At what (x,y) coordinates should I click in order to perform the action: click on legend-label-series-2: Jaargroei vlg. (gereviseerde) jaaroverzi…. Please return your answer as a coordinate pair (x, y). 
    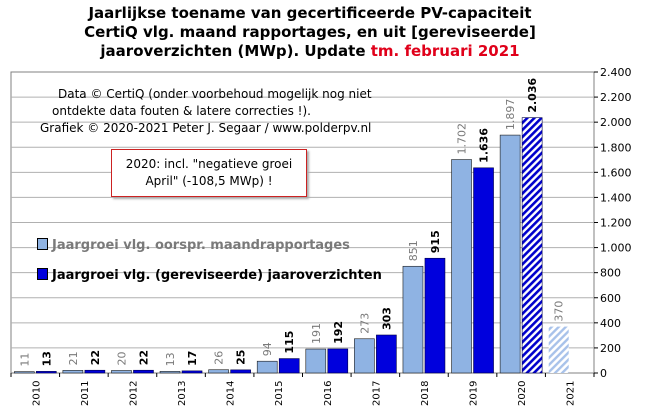
    Looking at the image, I should click on (217, 275).